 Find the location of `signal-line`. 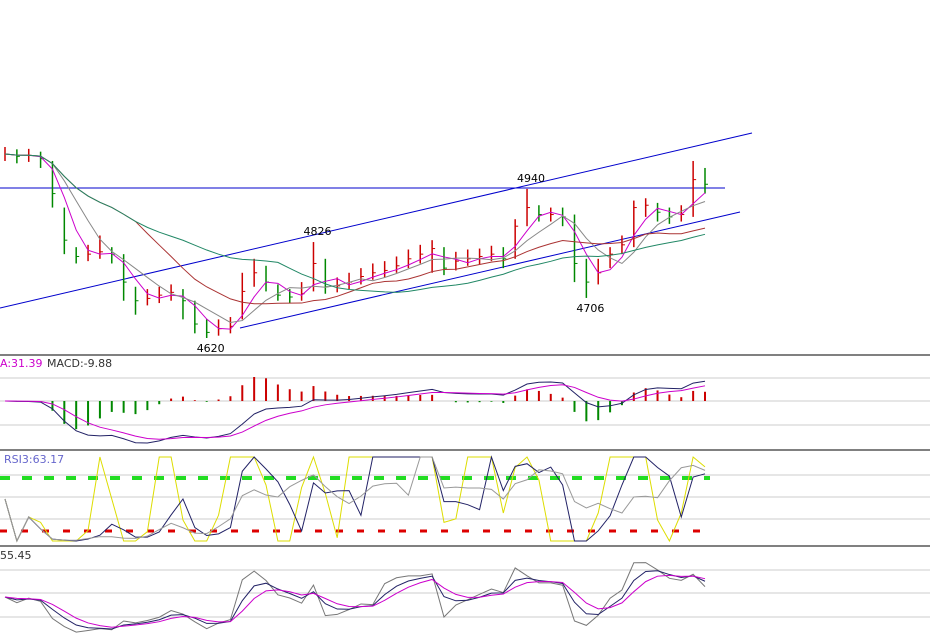

signal-line is located at coordinates (355, 412).